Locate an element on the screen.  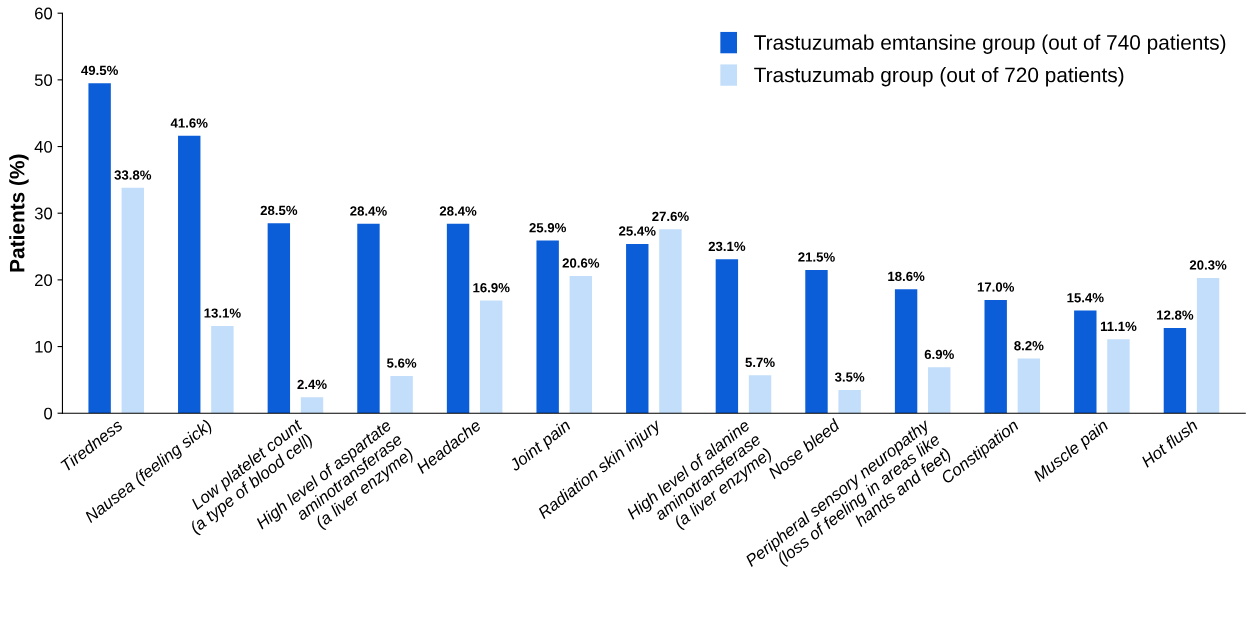
legend-label: Trastuzumab emtansine group (out of 740 patients) is located at coordinates (990, 44).